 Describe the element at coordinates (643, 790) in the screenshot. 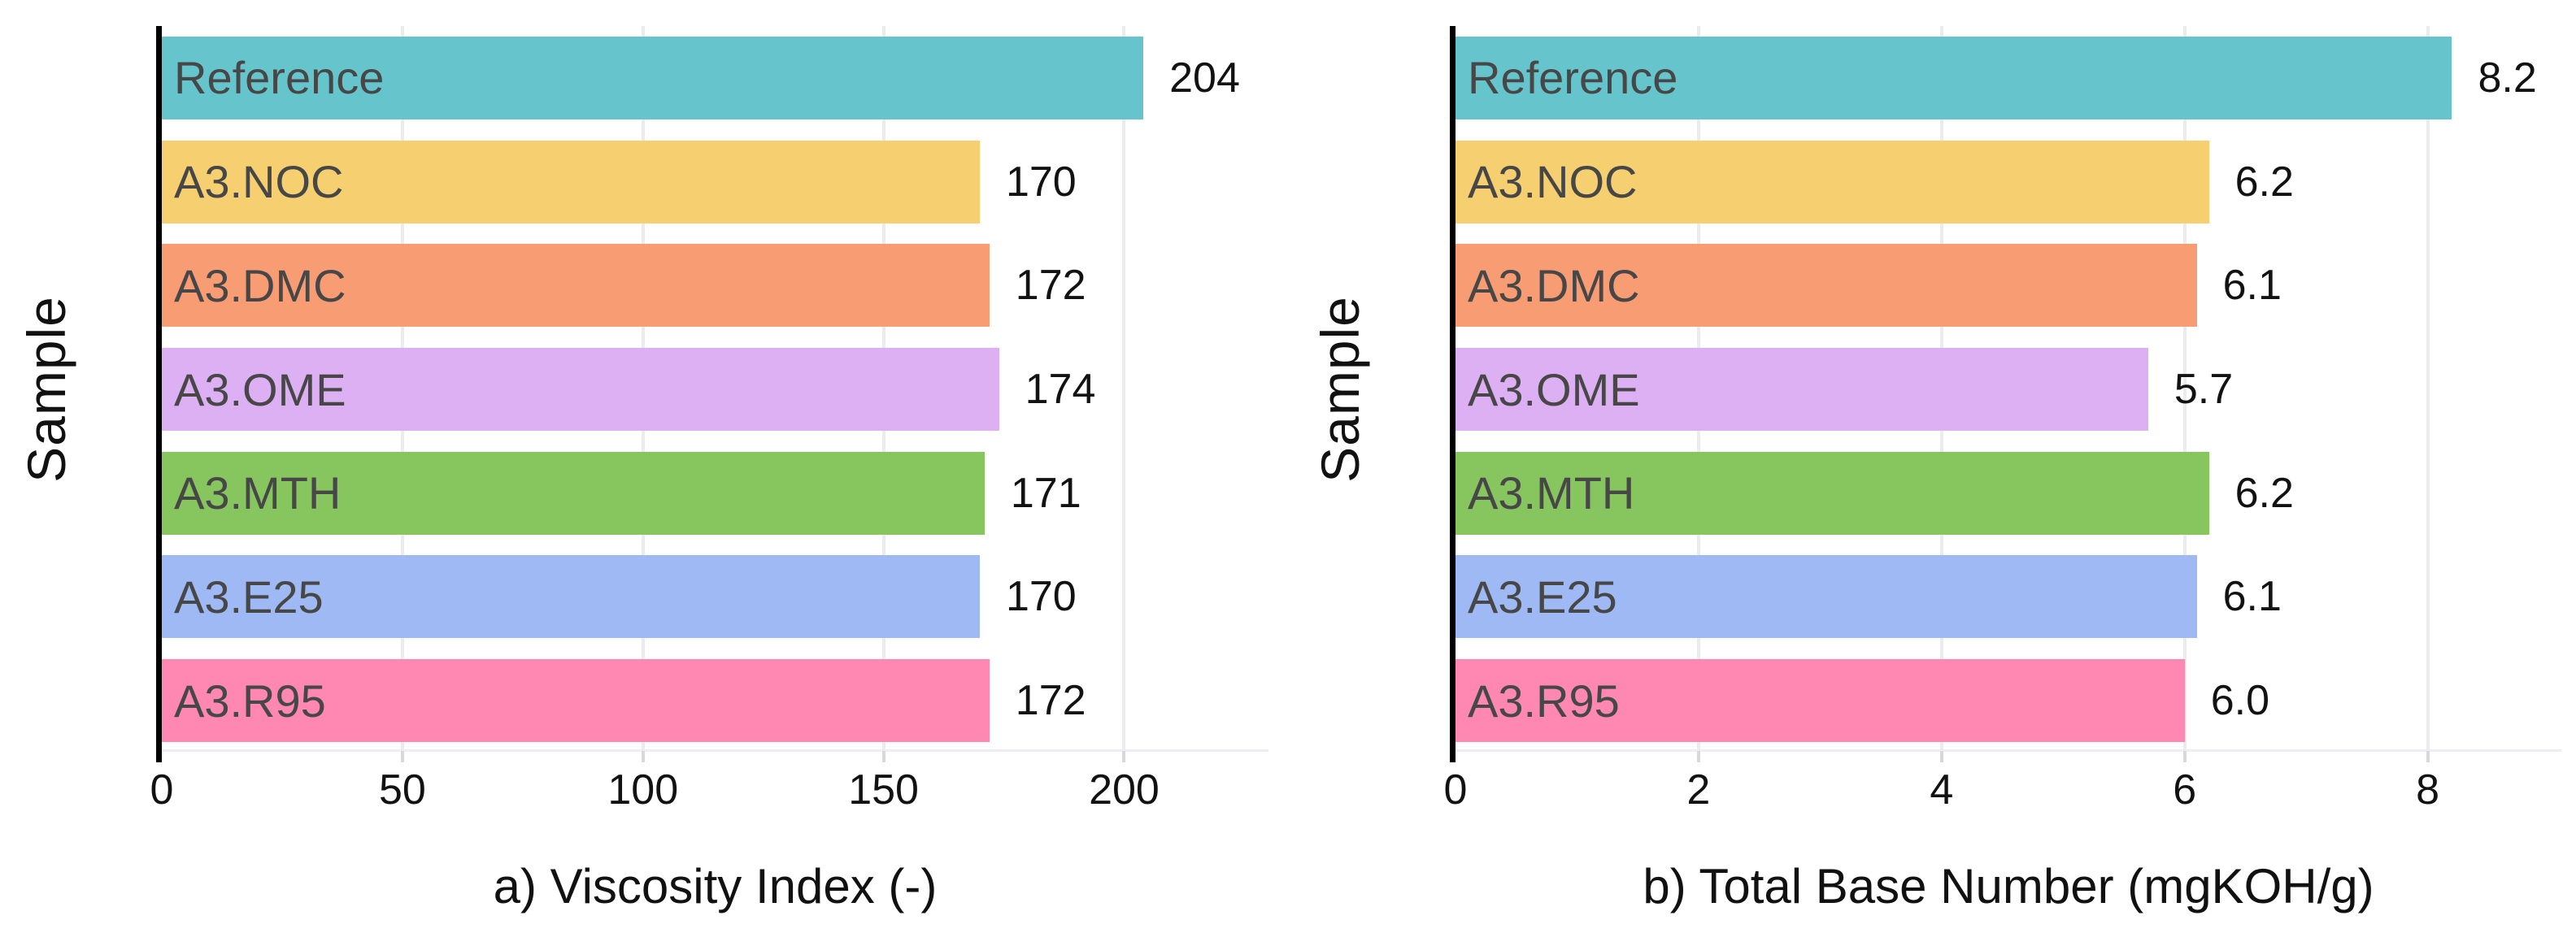

I see `x-tick-label: 100` at that location.